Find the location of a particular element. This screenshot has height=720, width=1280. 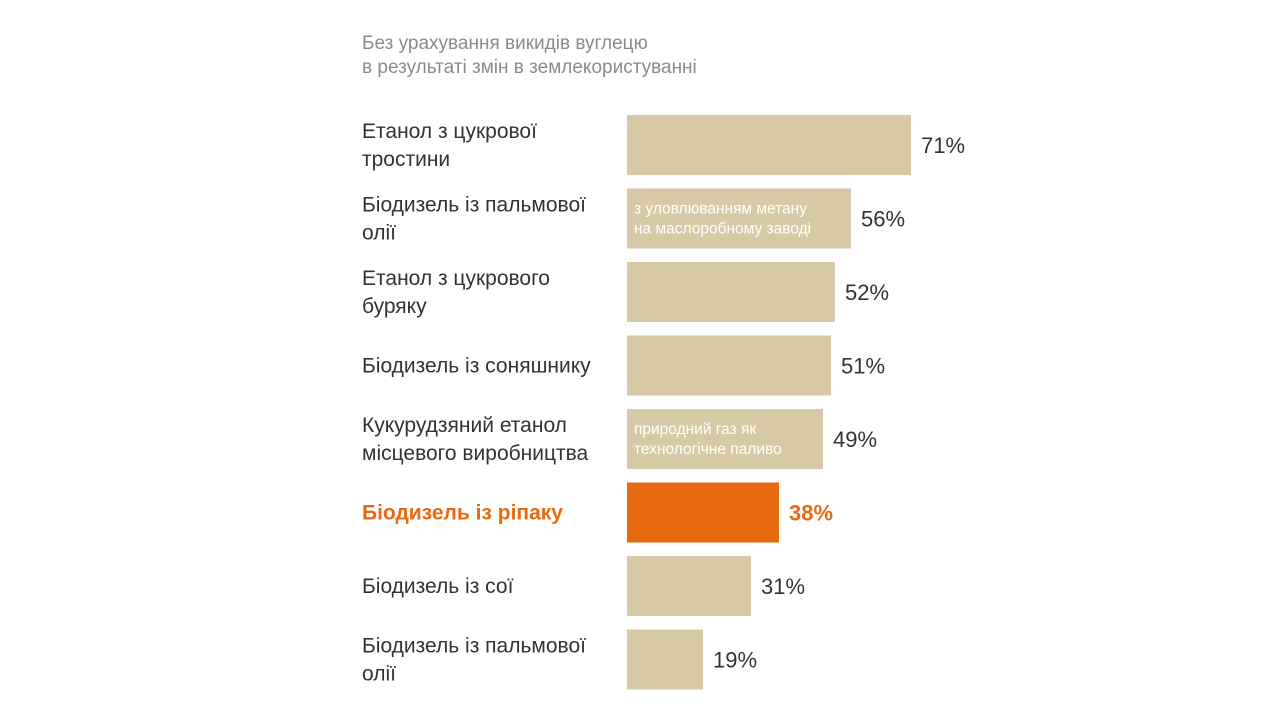

bar-annotation-line: природний газ як is located at coordinates (695, 429).